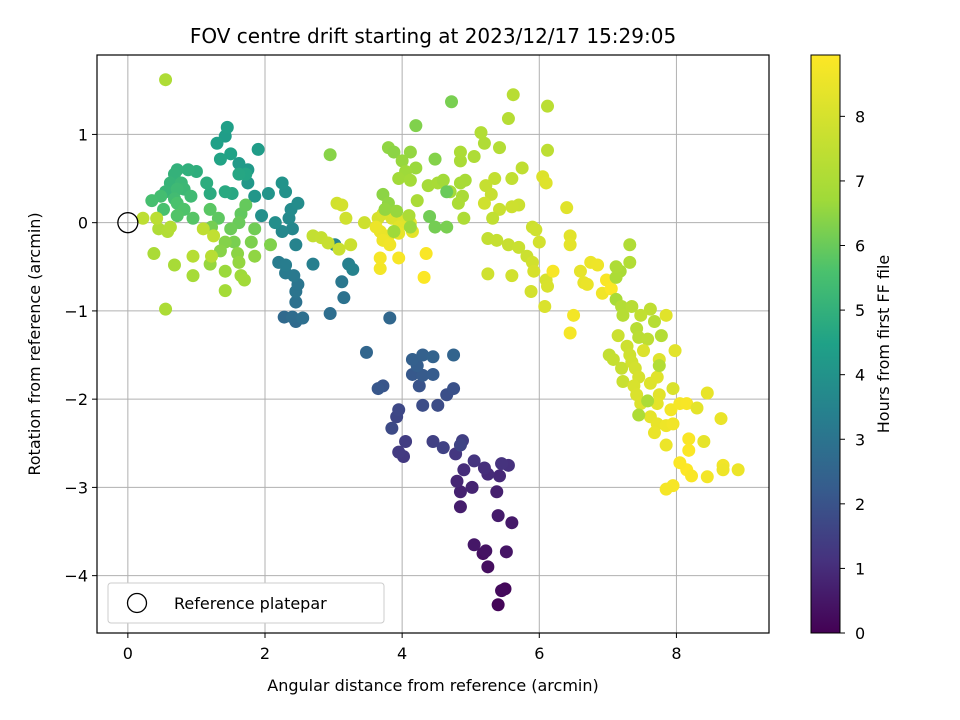  Describe the element at coordinates (128, 223) in the screenshot. I see `reference-platepar-point` at that location.